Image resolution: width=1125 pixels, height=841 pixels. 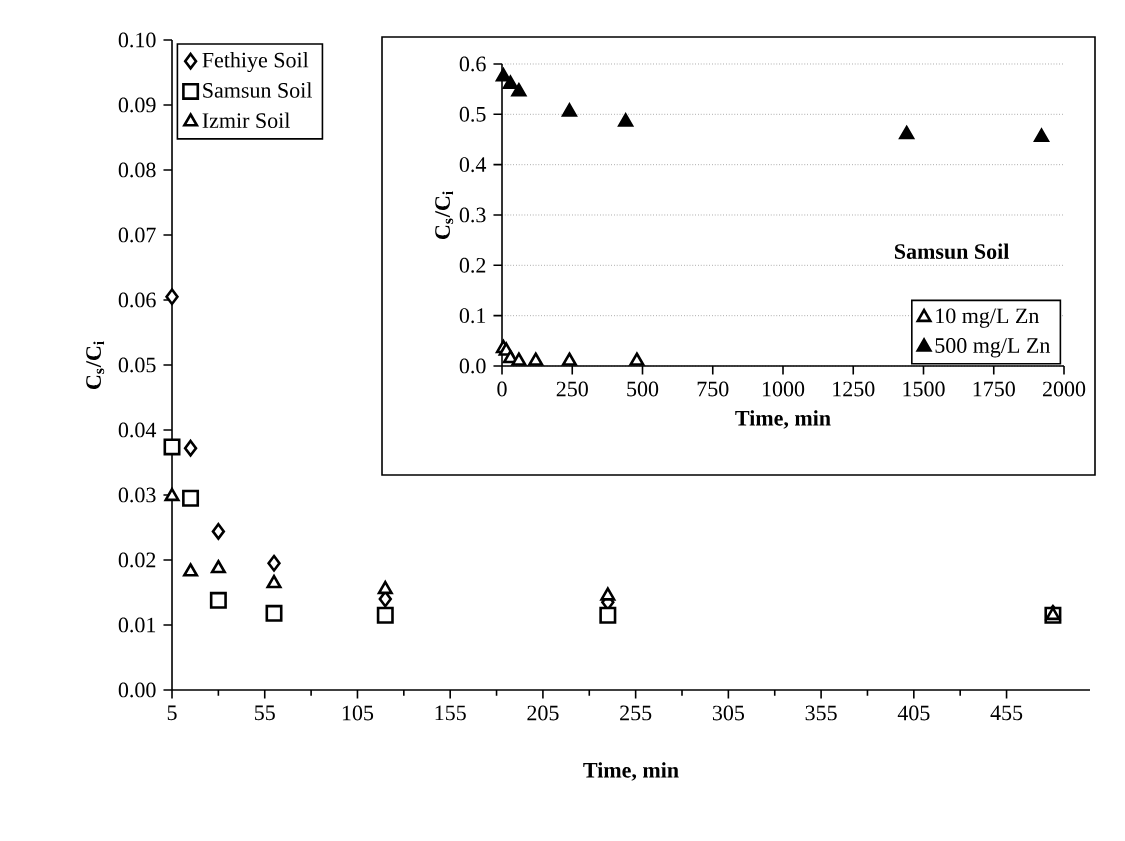 I want to click on y-tick-label: 0.4, so click(x=473, y=165).